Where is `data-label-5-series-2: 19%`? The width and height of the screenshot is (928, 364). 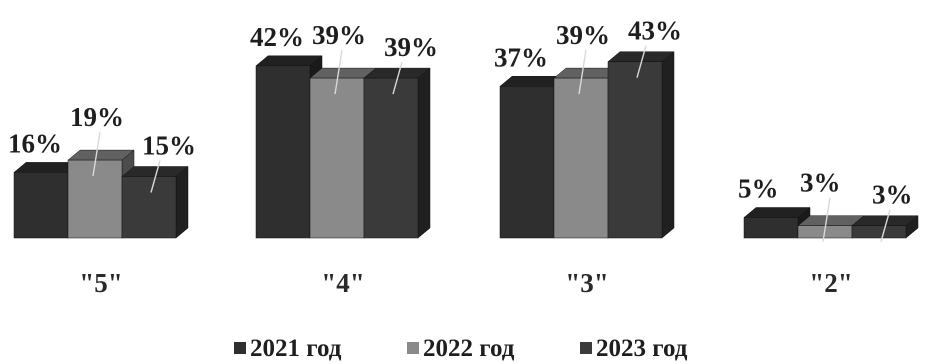 data-label-5-series-2: 19% is located at coordinates (97, 117).